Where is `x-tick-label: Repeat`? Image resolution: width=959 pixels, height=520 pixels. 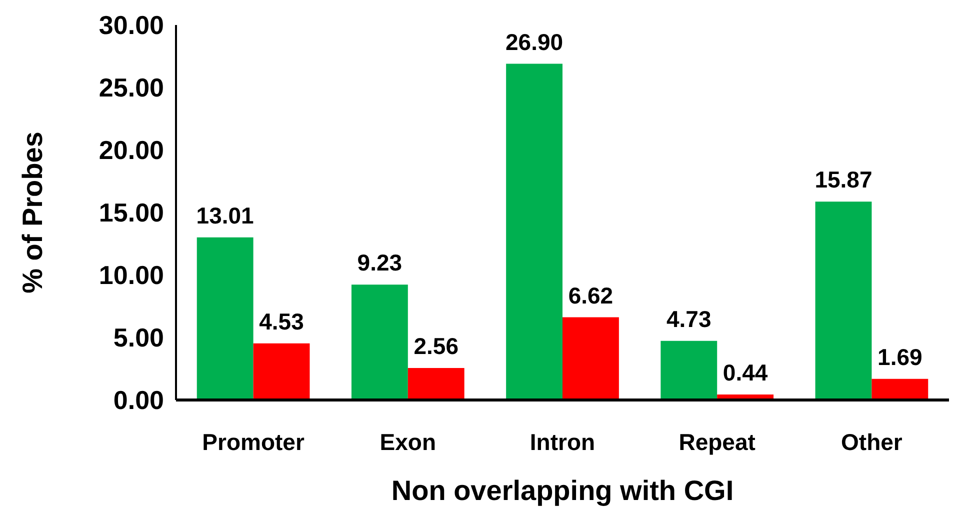 x-tick-label: Repeat is located at coordinates (717, 442).